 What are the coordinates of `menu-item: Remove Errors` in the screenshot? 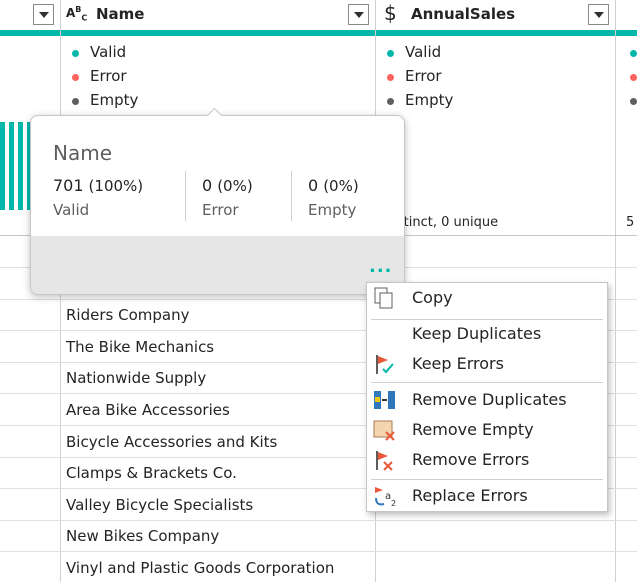 It's located at (471, 459).